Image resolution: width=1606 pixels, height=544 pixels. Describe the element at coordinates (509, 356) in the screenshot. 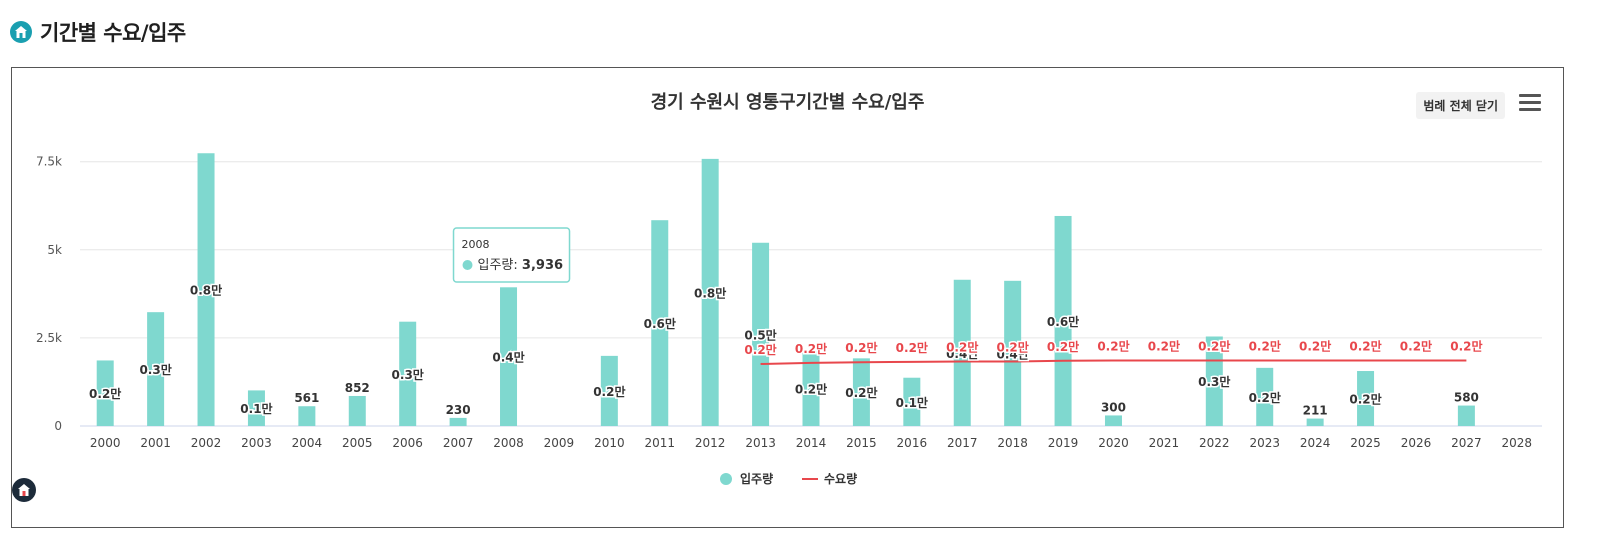

I see `bar-2008` at that location.